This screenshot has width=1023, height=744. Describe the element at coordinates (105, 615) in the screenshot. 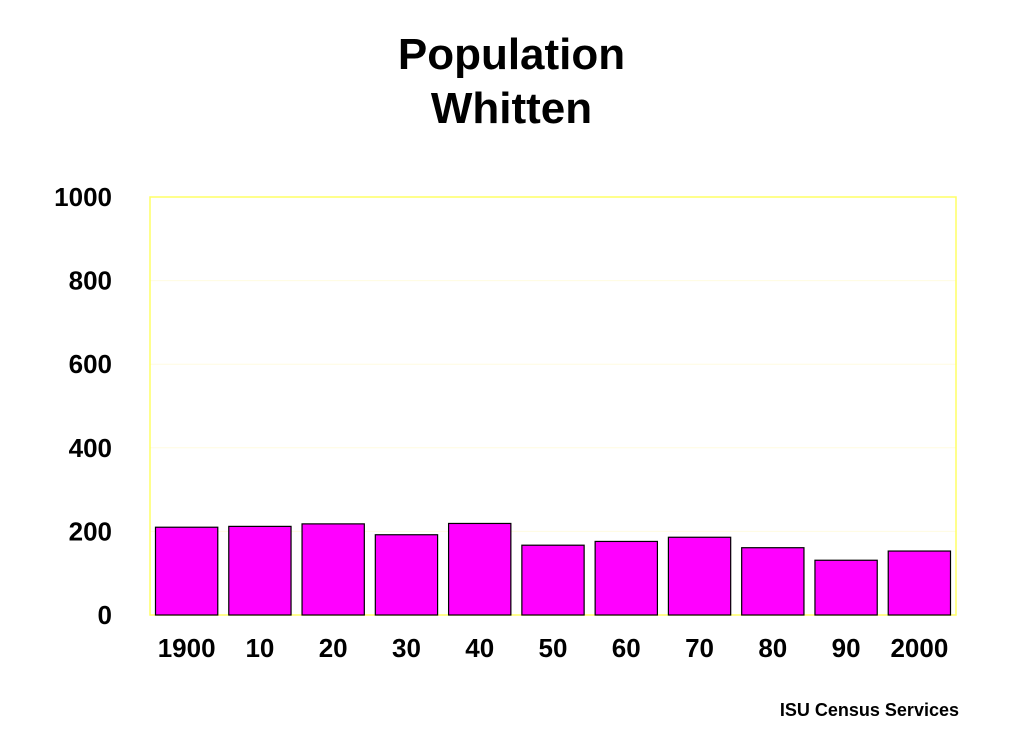

I see `y-tick-label: 0` at that location.